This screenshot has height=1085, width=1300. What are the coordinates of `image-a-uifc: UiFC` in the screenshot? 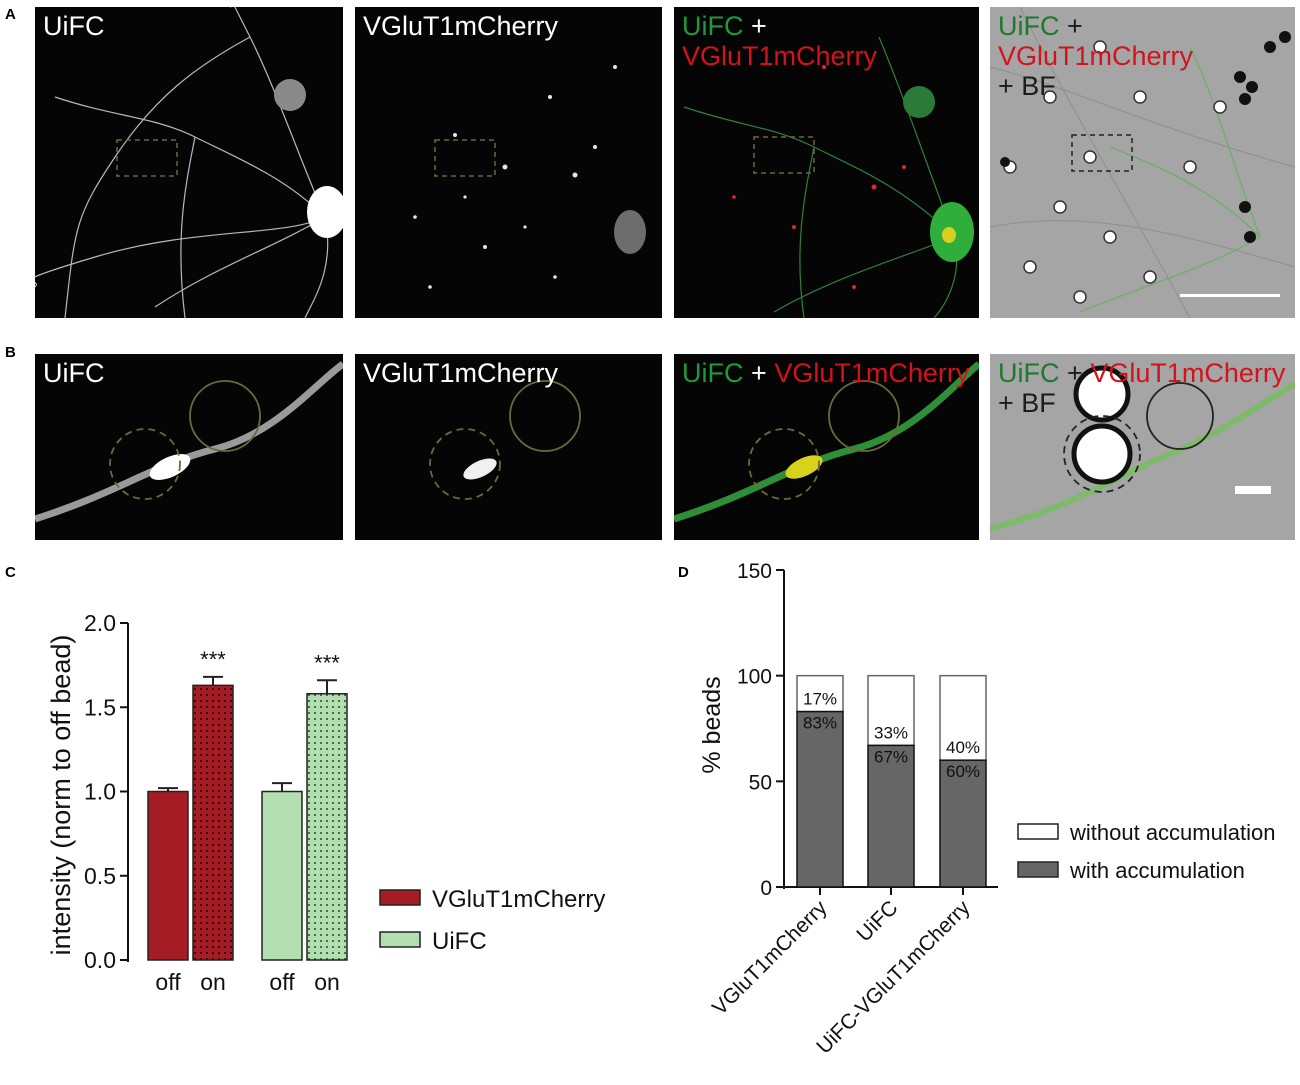 It's located at (189, 162).